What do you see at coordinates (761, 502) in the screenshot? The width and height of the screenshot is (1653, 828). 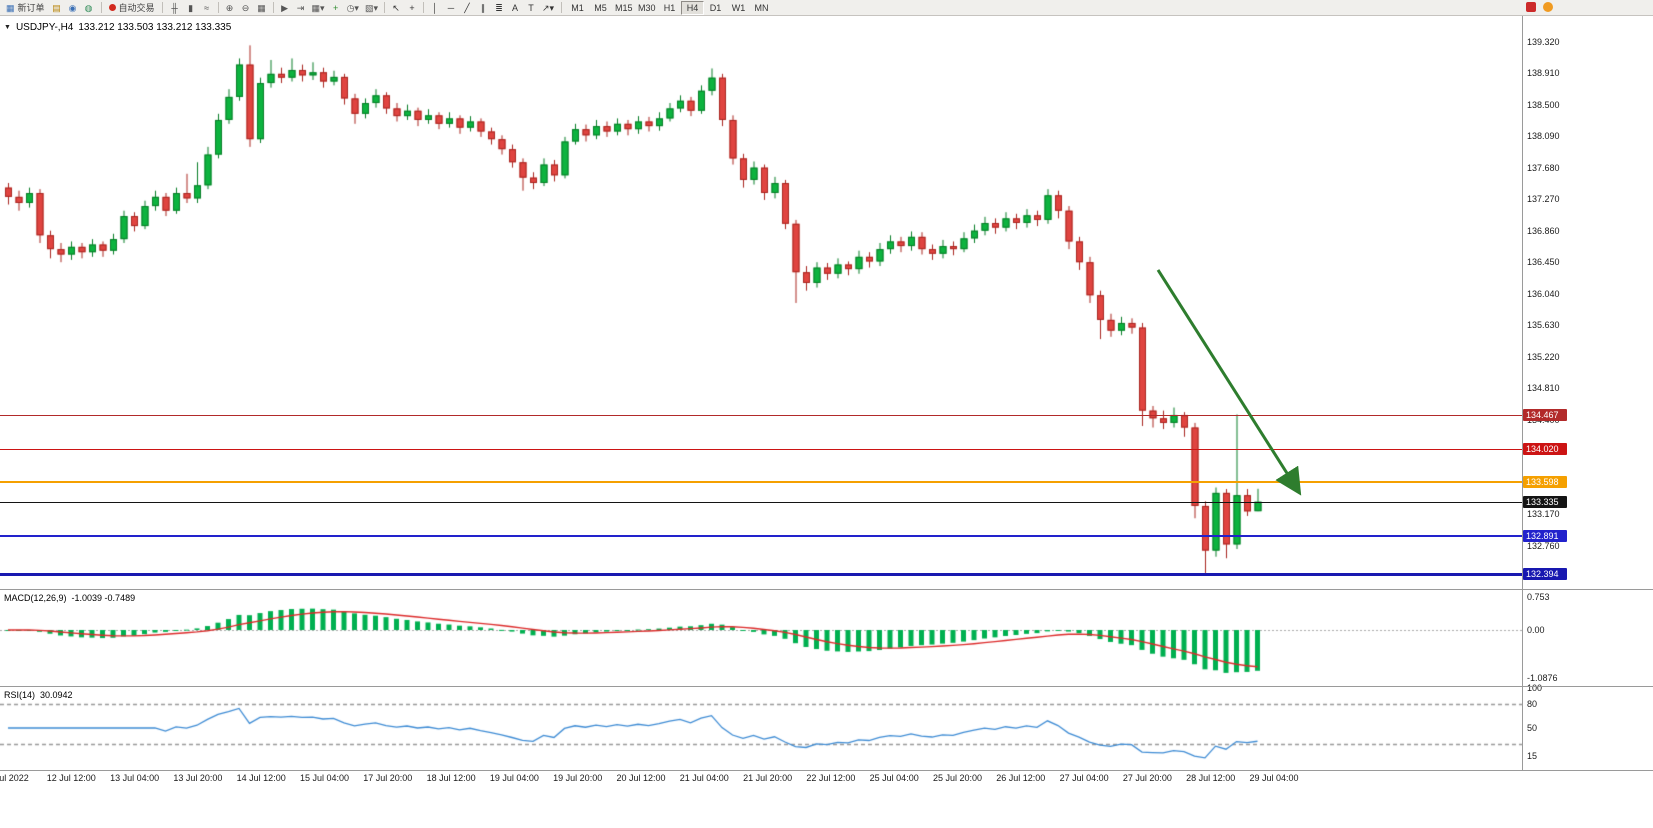 I see `price-line-133.335` at bounding box center [761, 502].